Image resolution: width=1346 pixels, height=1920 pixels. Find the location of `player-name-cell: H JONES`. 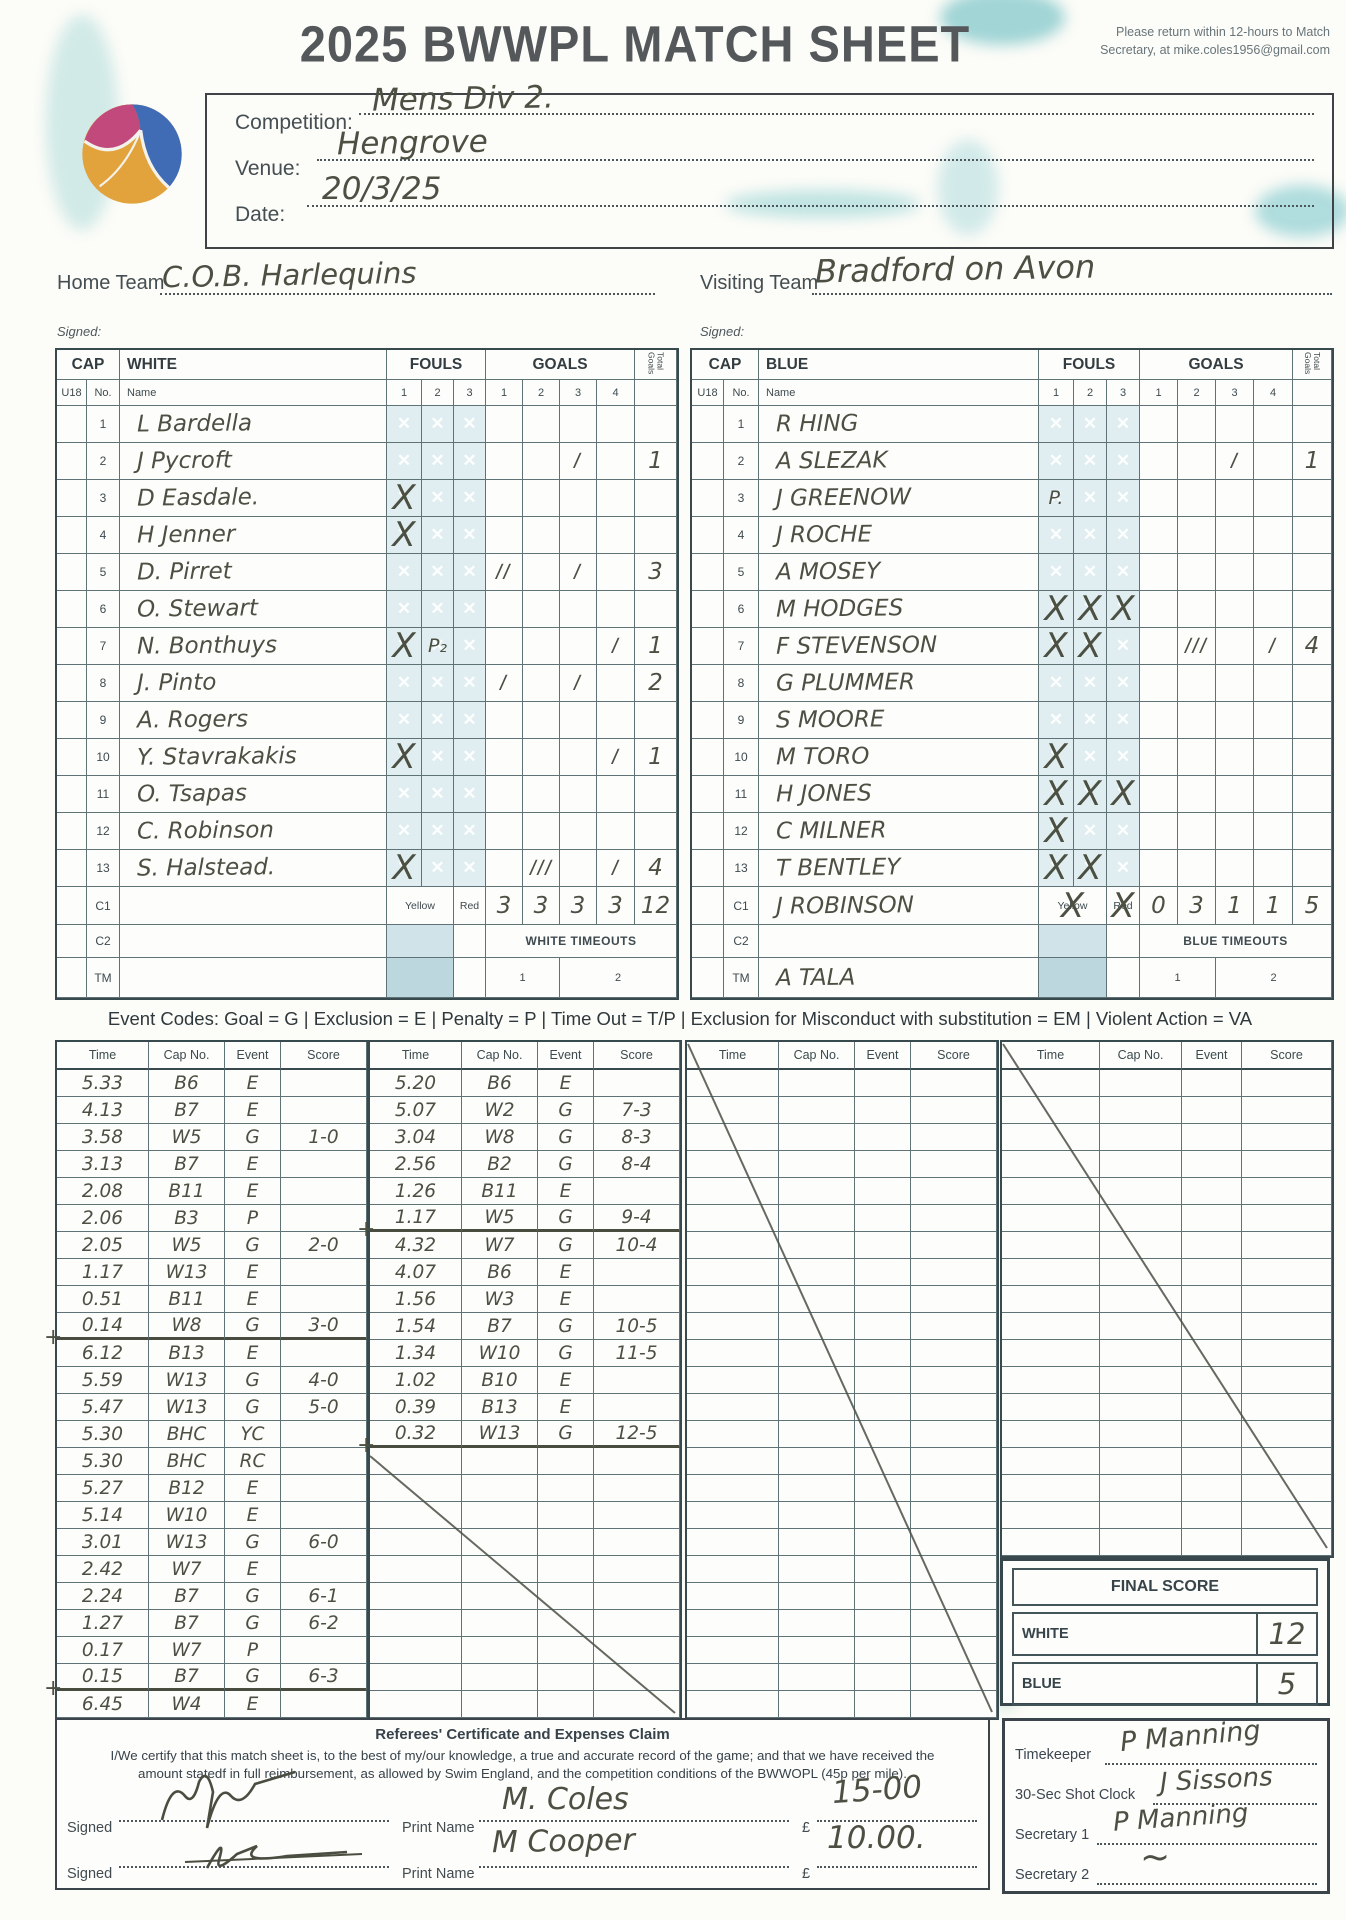

player-name-cell: H JONES is located at coordinates (899, 794).